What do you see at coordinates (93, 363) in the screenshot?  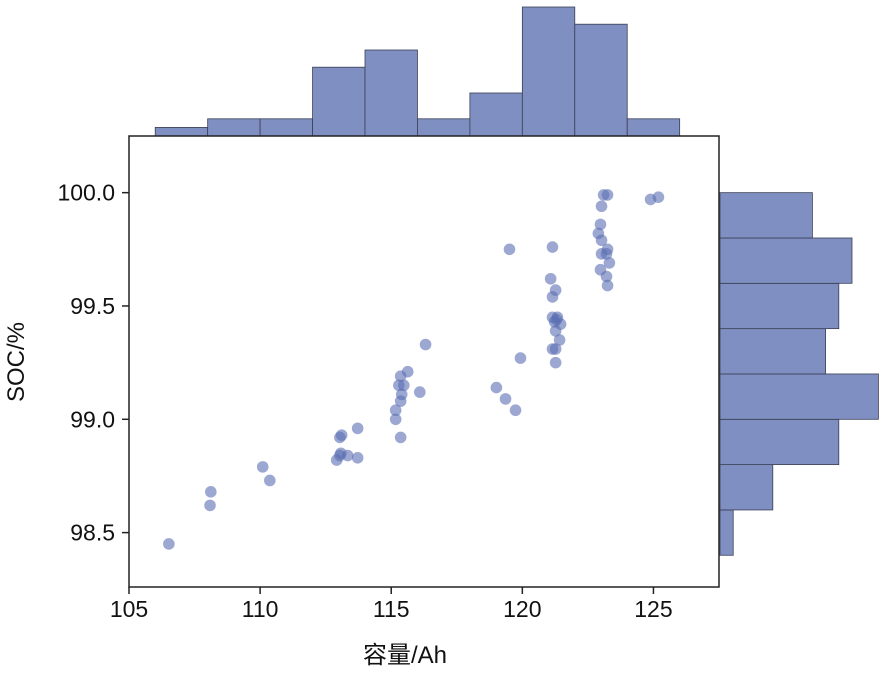 I see `y-axis-ticks: 98.5 99.0 99.5 100.0` at bounding box center [93, 363].